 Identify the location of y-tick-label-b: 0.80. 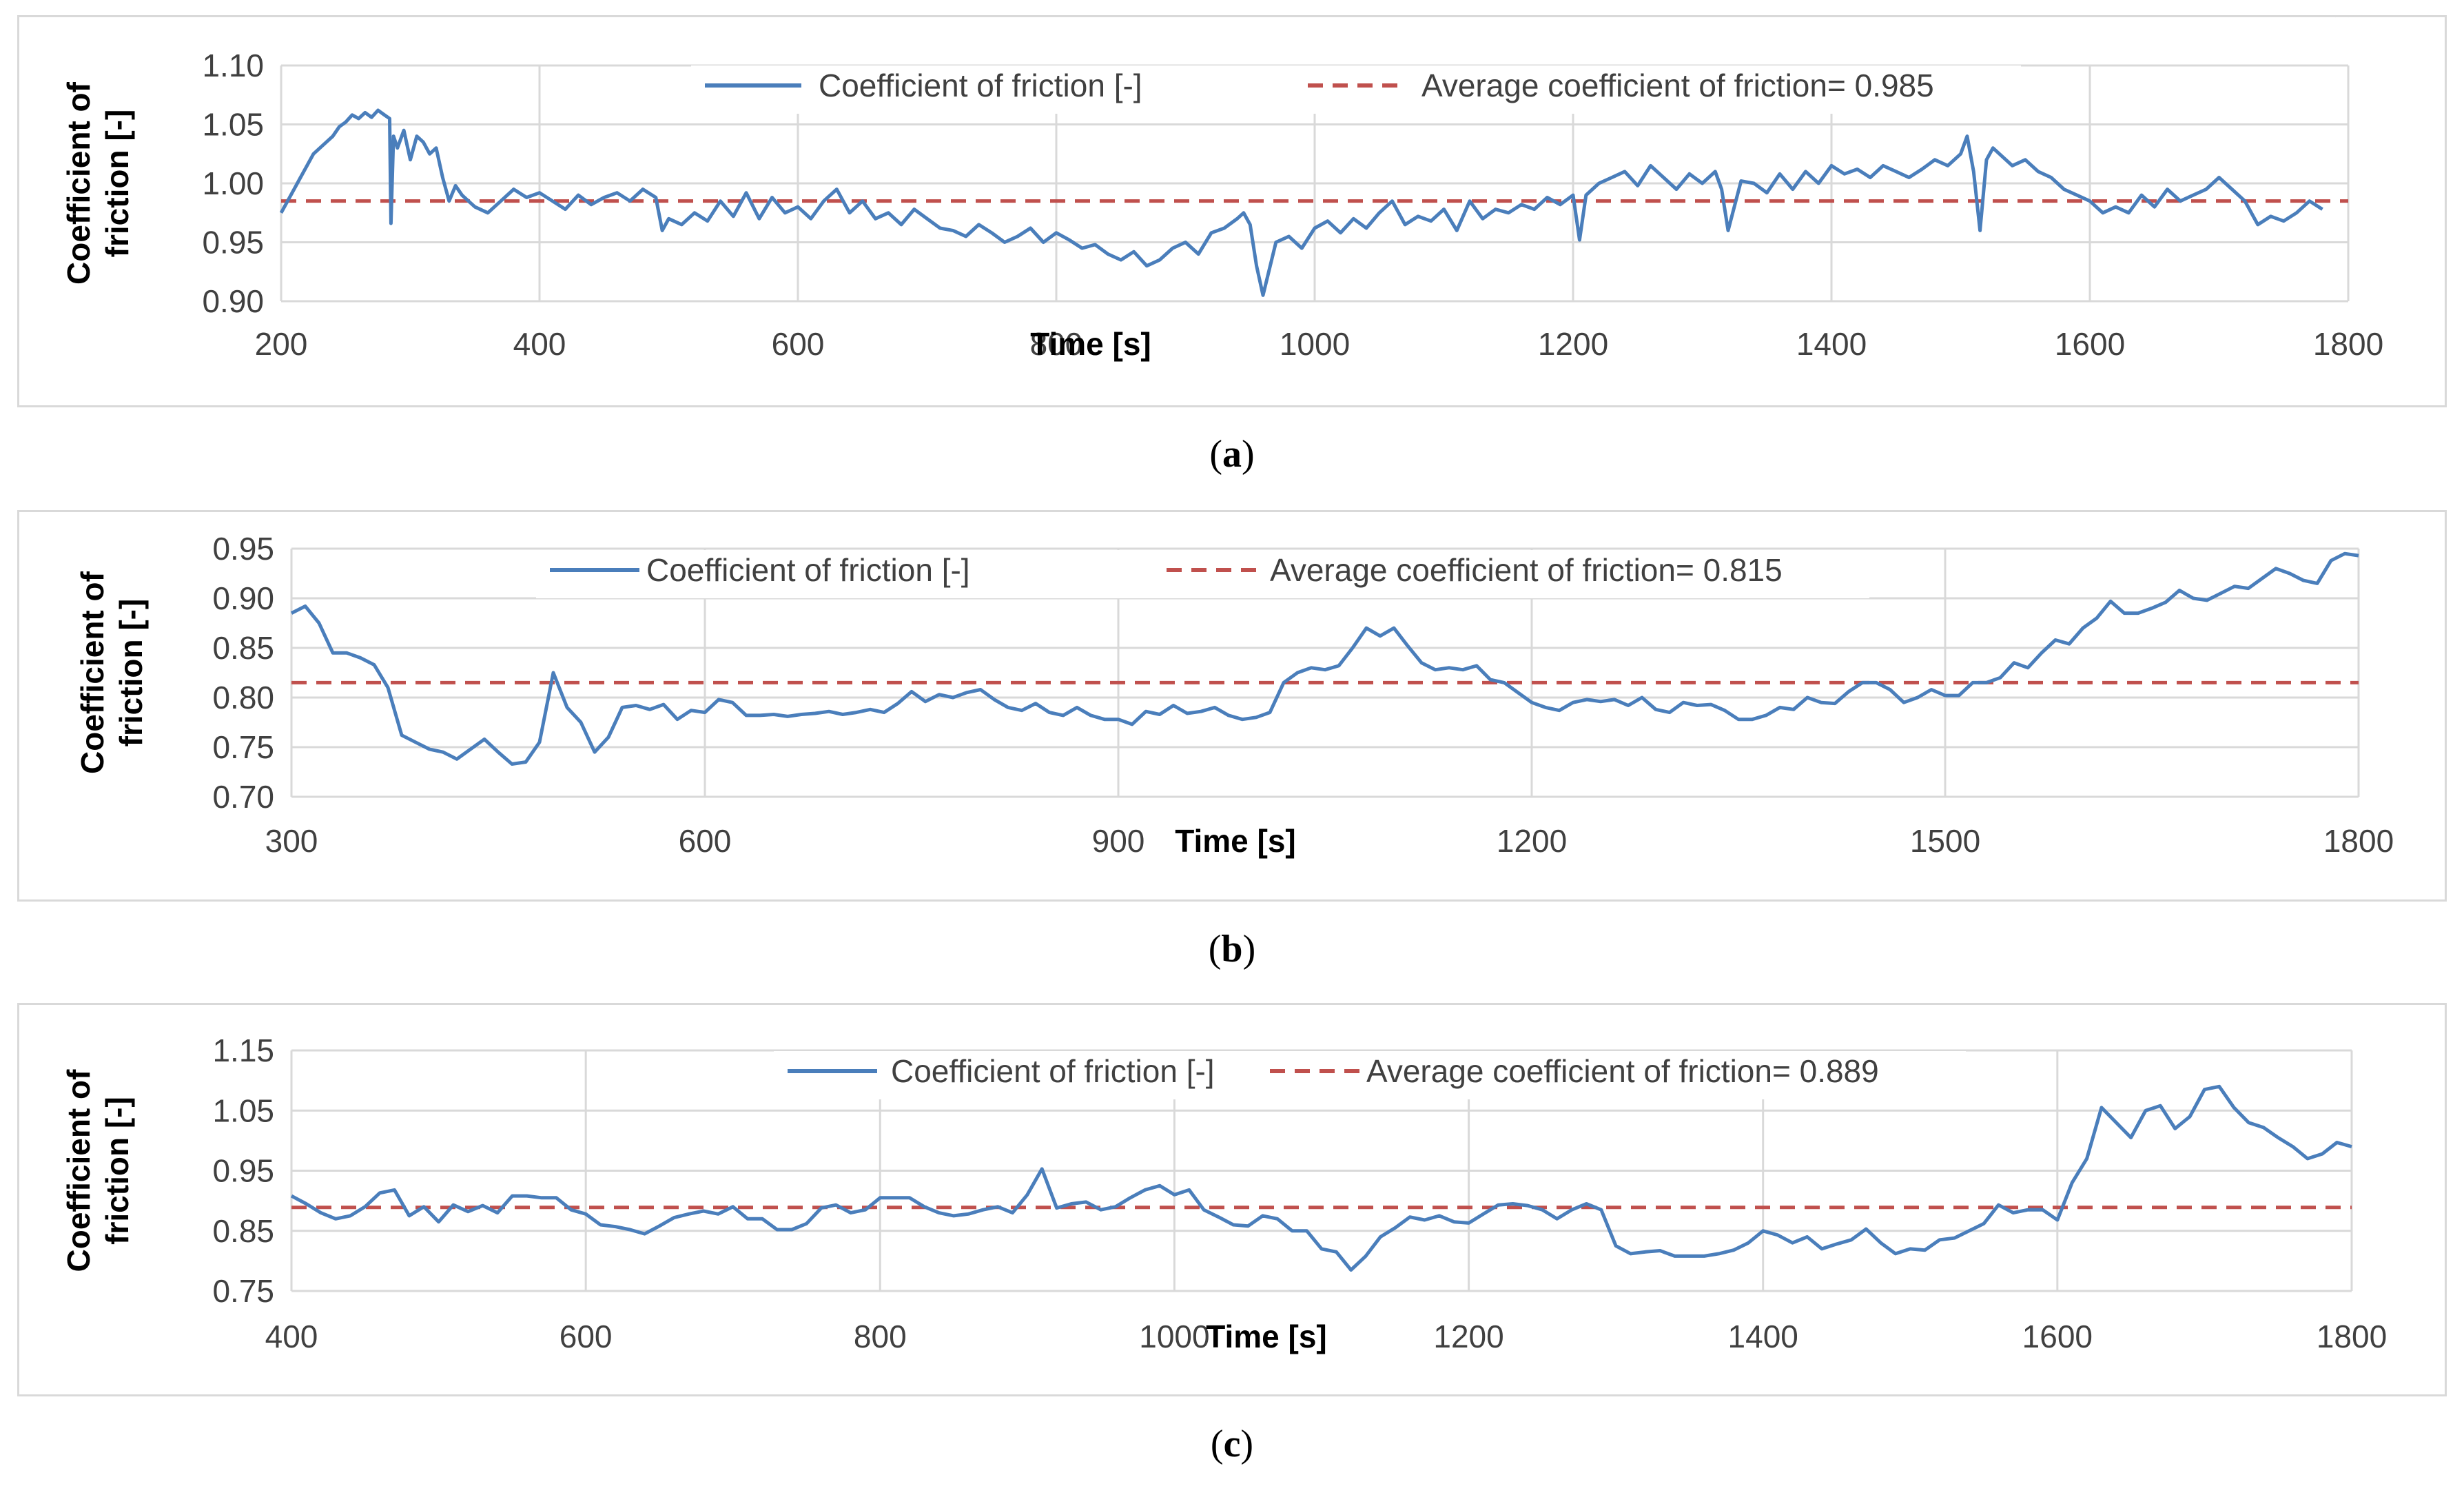
(243, 697).